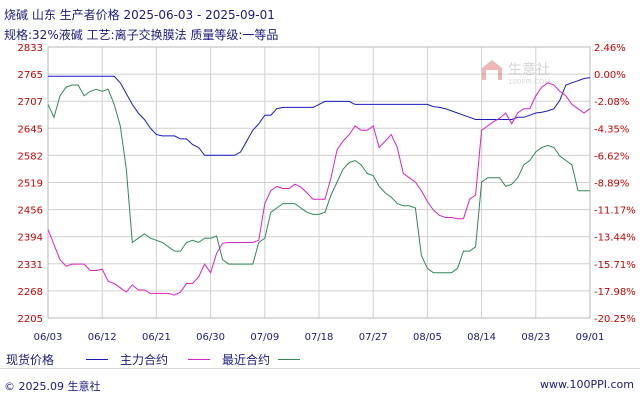 This screenshot has height=400, width=640. What do you see at coordinates (615, 292) in the screenshot?
I see `y2-tick-label: -17.98%` at bounding box center [615, 292].